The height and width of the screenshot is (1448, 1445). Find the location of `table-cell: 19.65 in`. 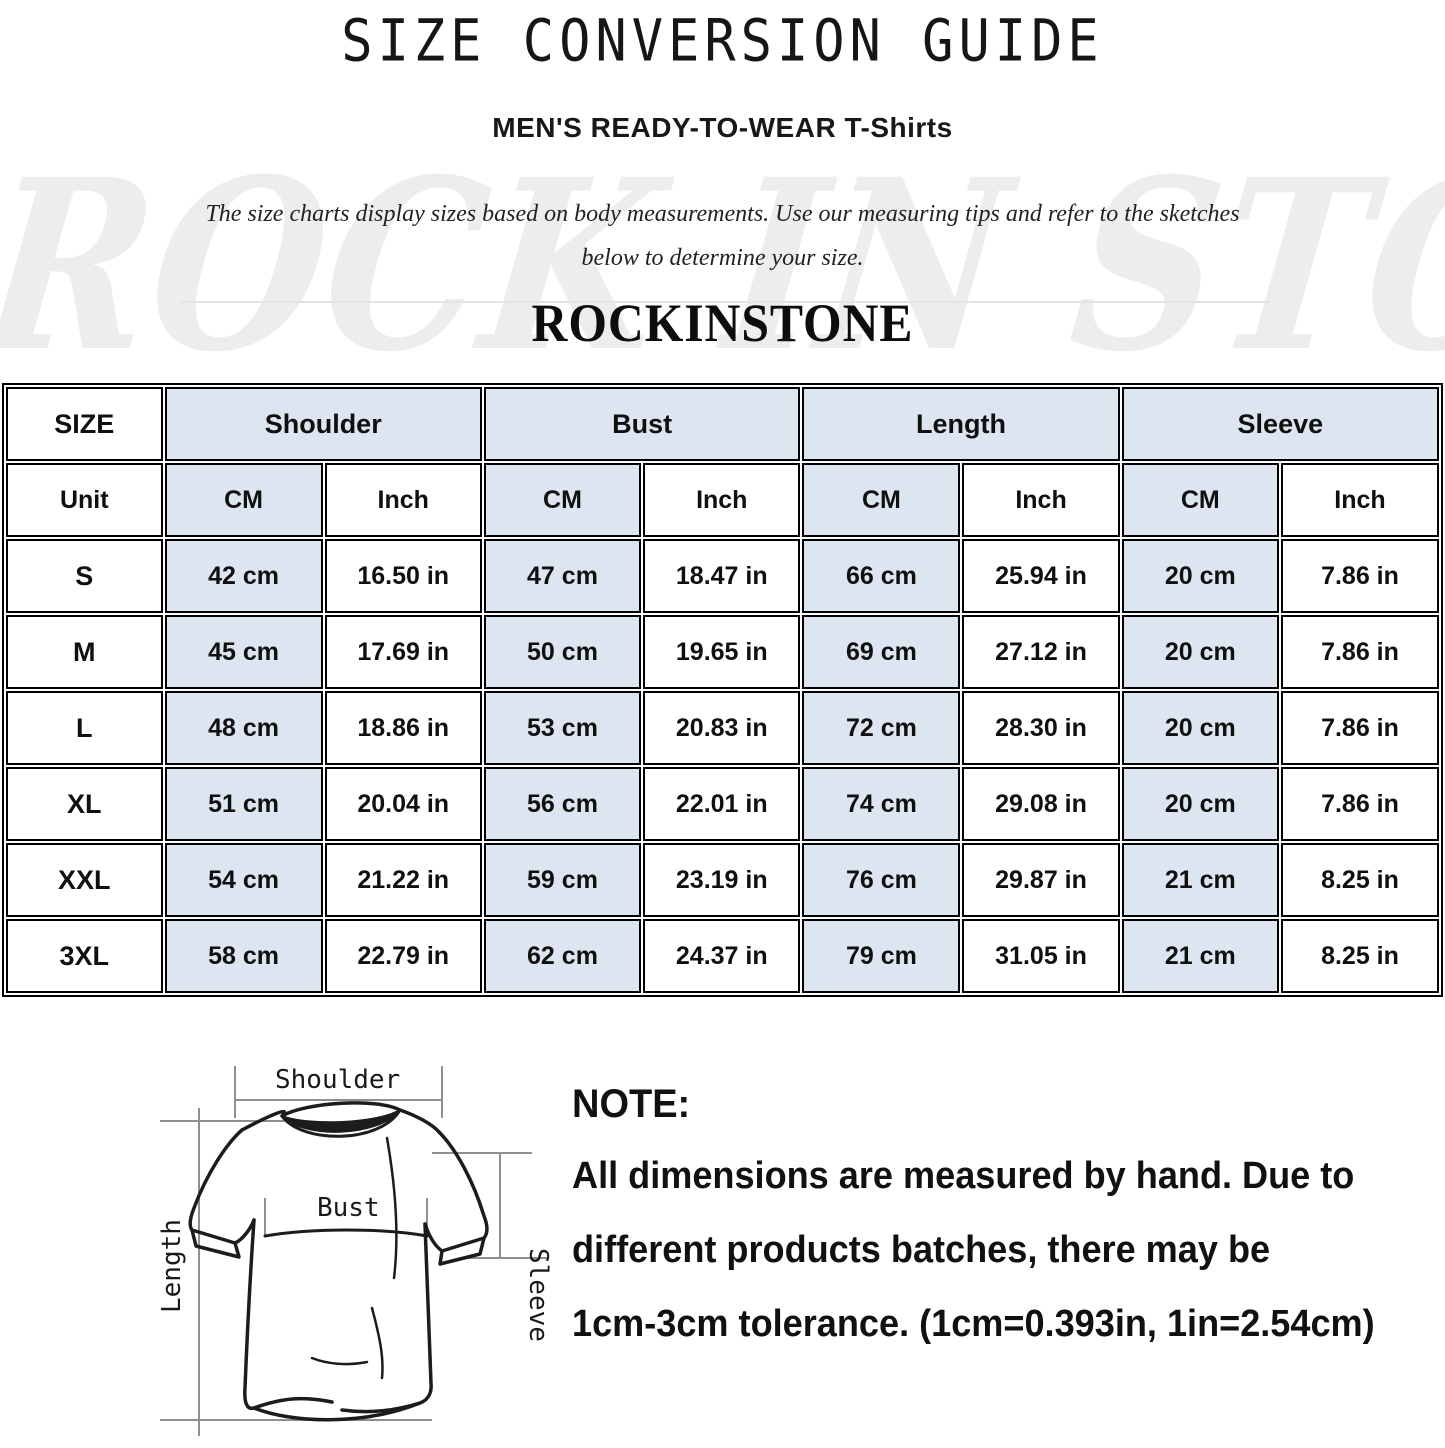

table-cell: 19.65 in is located at coordinates (722, 652).